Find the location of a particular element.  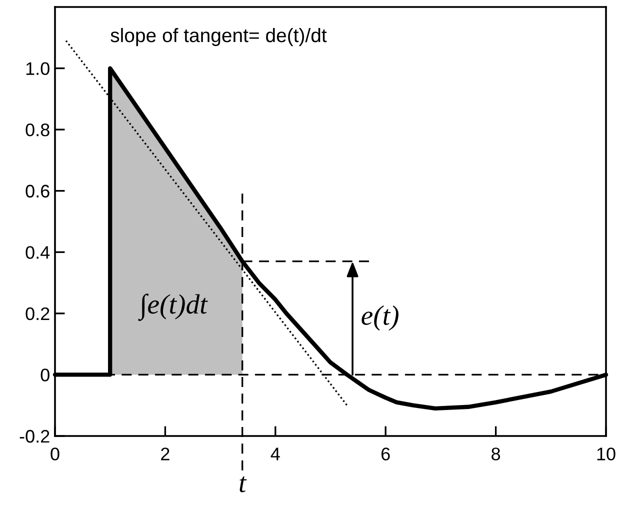

y-tick-label: 1.0 is located at coordinates (38, 69).